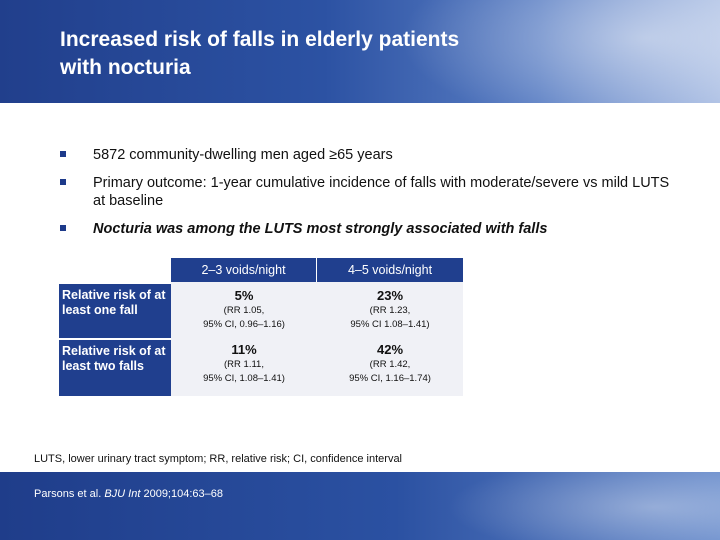 The height and width of the screenshot is (540, 720). What do you see at coordinates (244, 270) in the screenshot?
I see `column-header-2-3-voids: 2–3 voids/night` at bounding box center [244, 270].